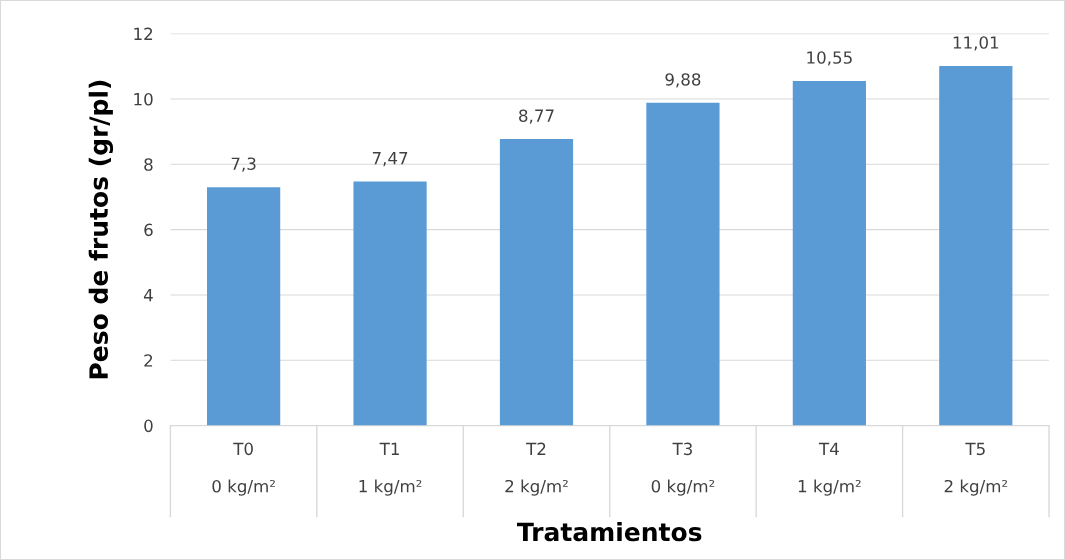 Image resolution: width=1065 pixels, height=560 pixels. Describe the element at coordinates (829, 58) in the screenshot. I see `data-label: 10,55` at that location.